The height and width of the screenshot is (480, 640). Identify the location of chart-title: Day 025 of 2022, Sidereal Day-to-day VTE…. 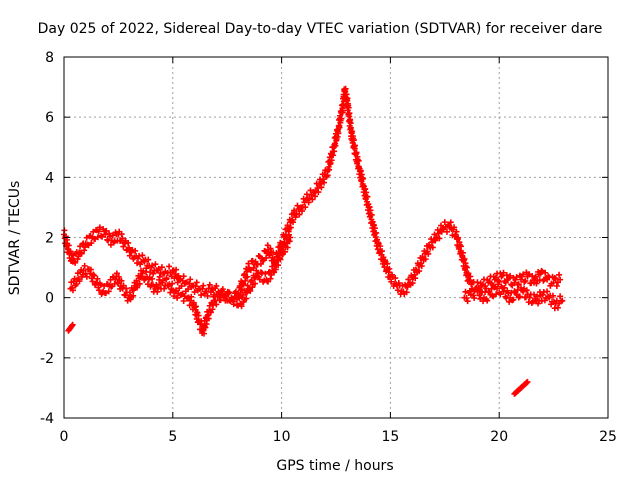
(320, 29).